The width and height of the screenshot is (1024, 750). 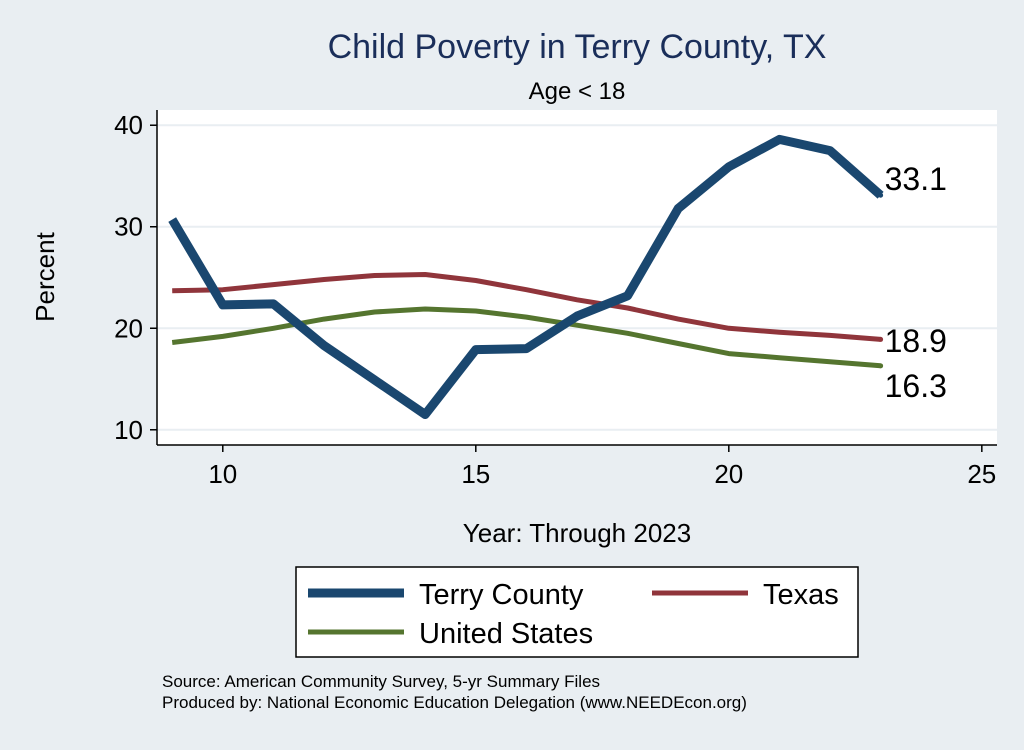 I want to click on x-tick-label: 15, so click(x=475, y=474).